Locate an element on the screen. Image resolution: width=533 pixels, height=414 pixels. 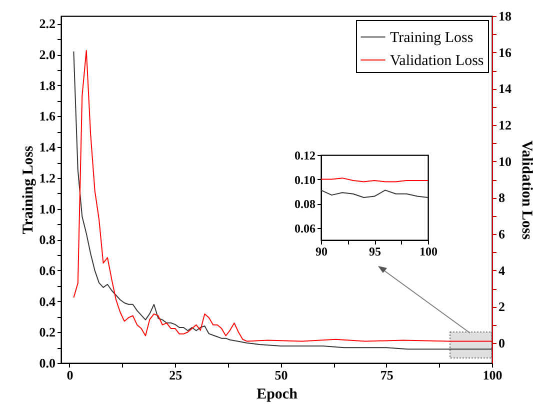
y-tick-label: 1.0 is located at coordinates (47, 208).